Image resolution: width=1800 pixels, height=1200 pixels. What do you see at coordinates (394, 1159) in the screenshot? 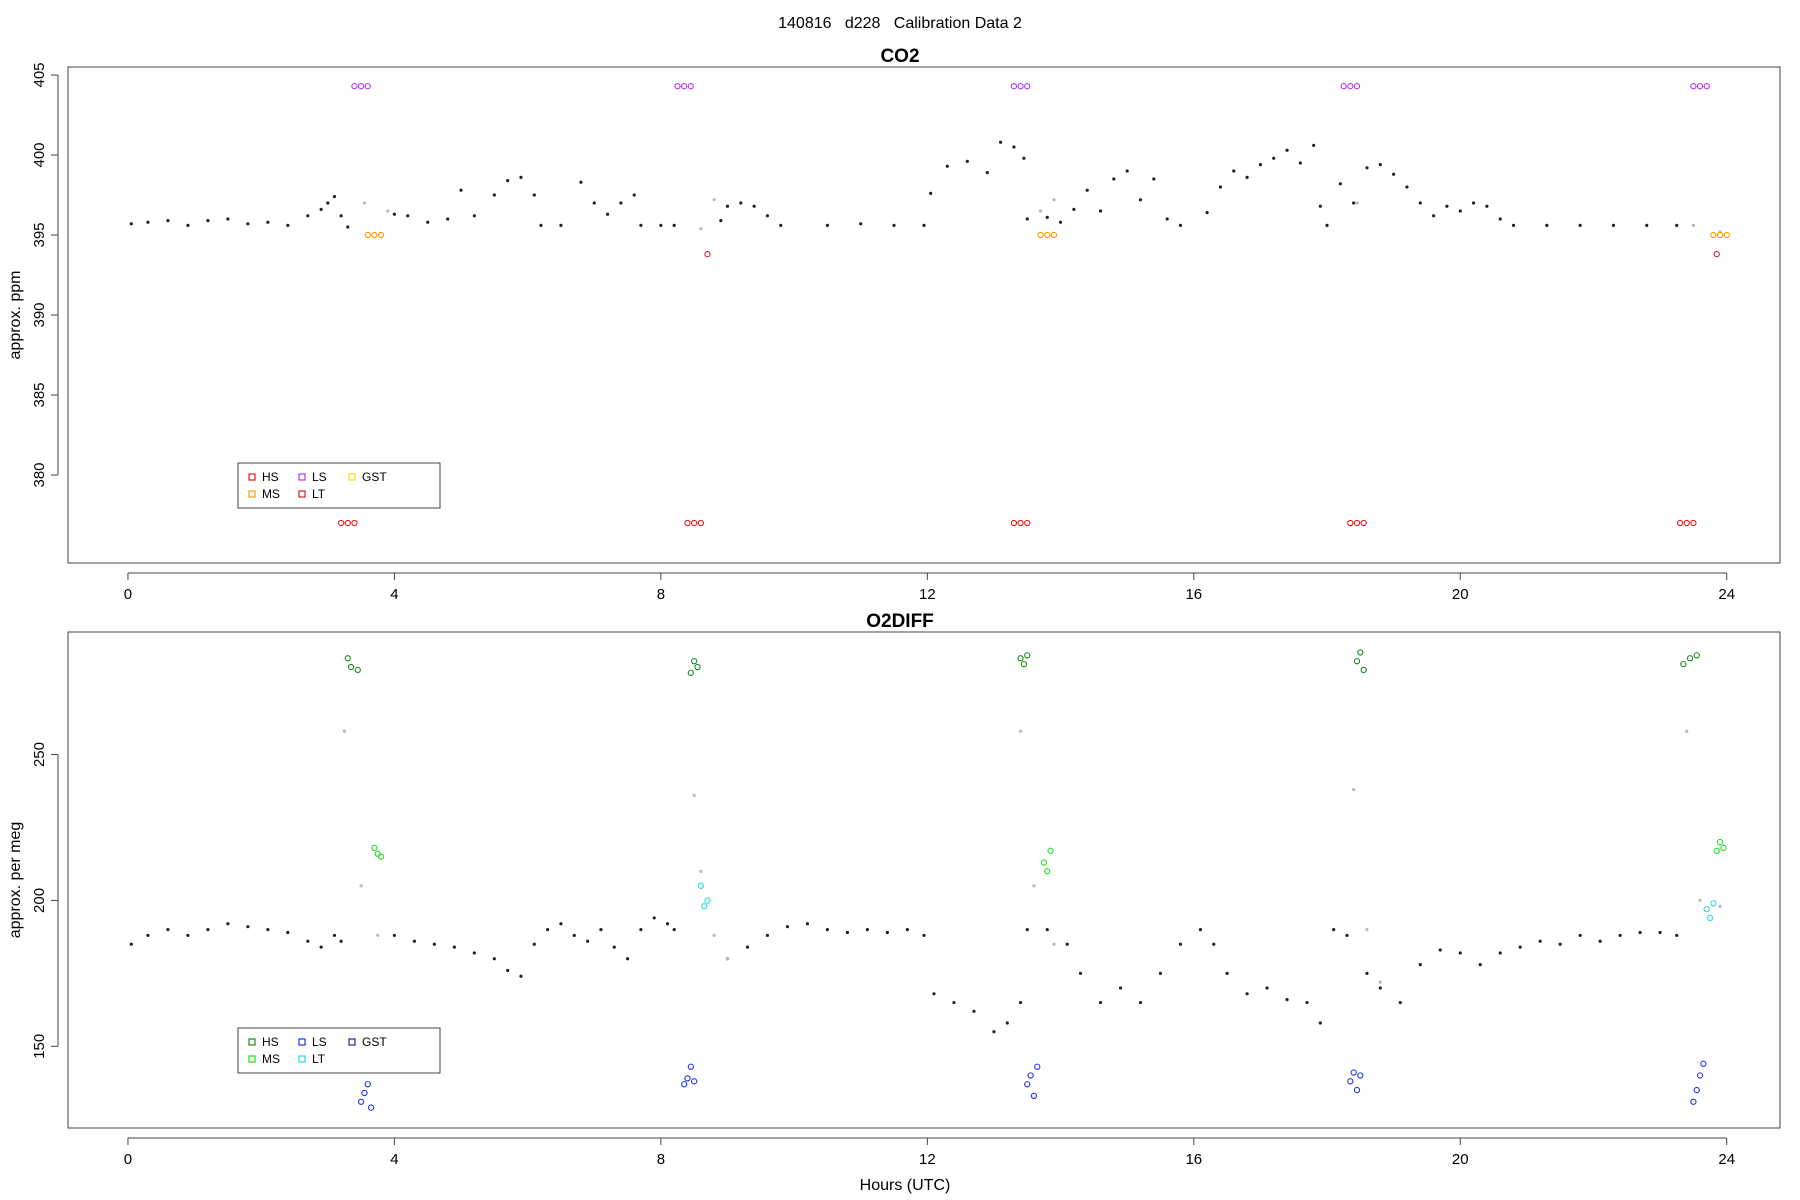
I see `o2diff-x-tick-label-1: 4` at bounding box center [394, 1159].